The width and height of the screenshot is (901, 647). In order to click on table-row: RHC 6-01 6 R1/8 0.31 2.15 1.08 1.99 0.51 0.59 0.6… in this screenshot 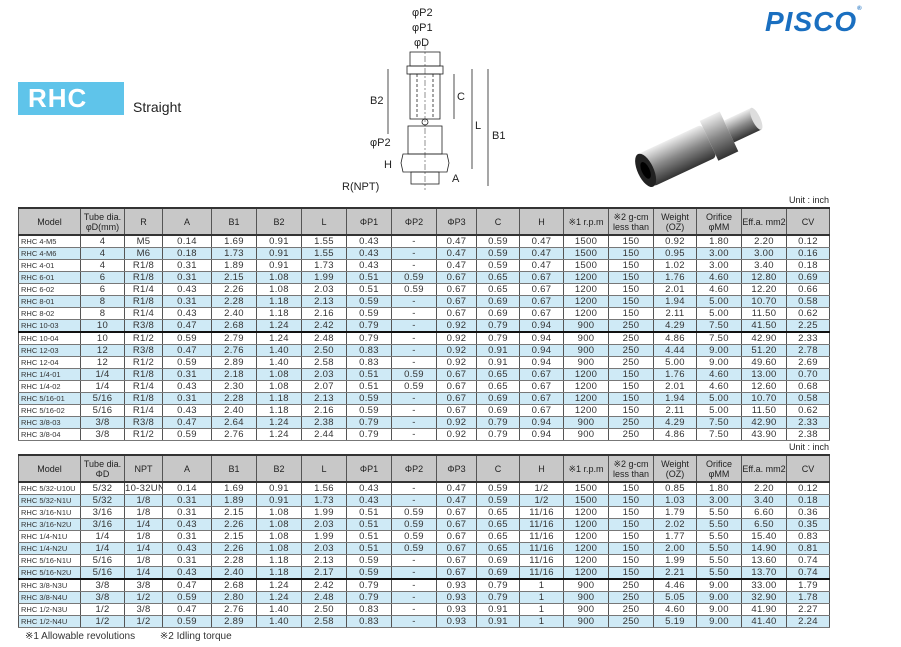, I will do `click(424, 277)`.